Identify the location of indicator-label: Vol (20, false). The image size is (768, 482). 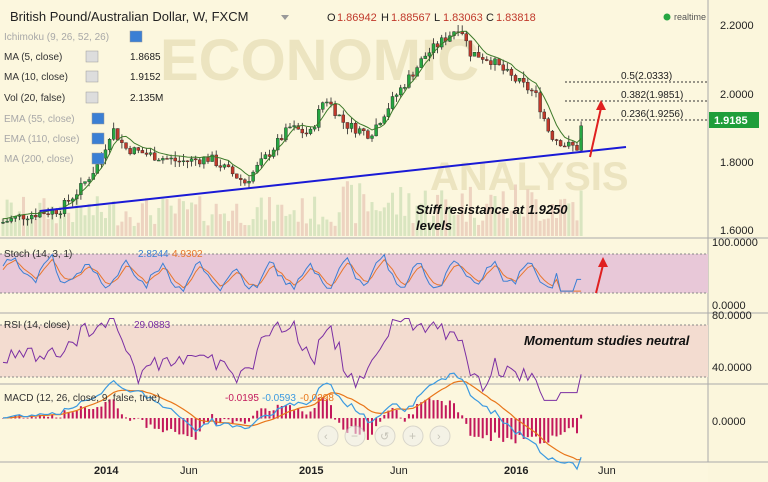
(34, 98).